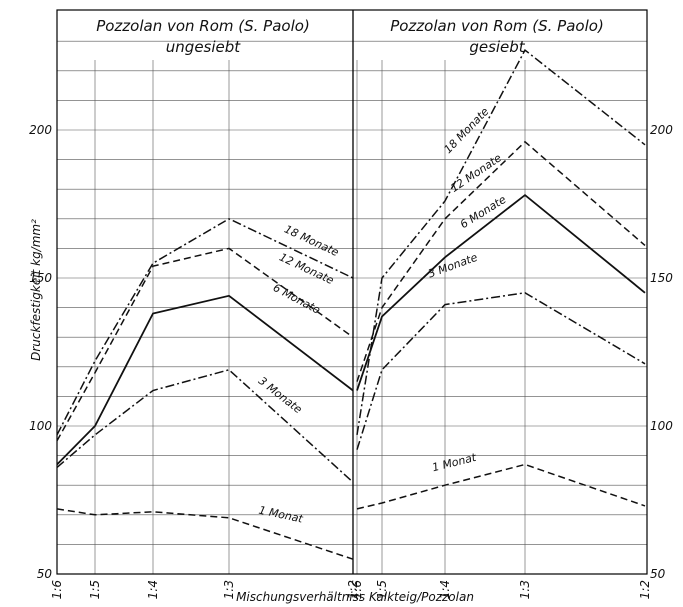 Image resolution: width=683 pixels, height=607 pixels. What do you see at coordinates (466, 130) in the screenshot?
I see `series-label: 18 Monate` at bounding box center [466, 130].